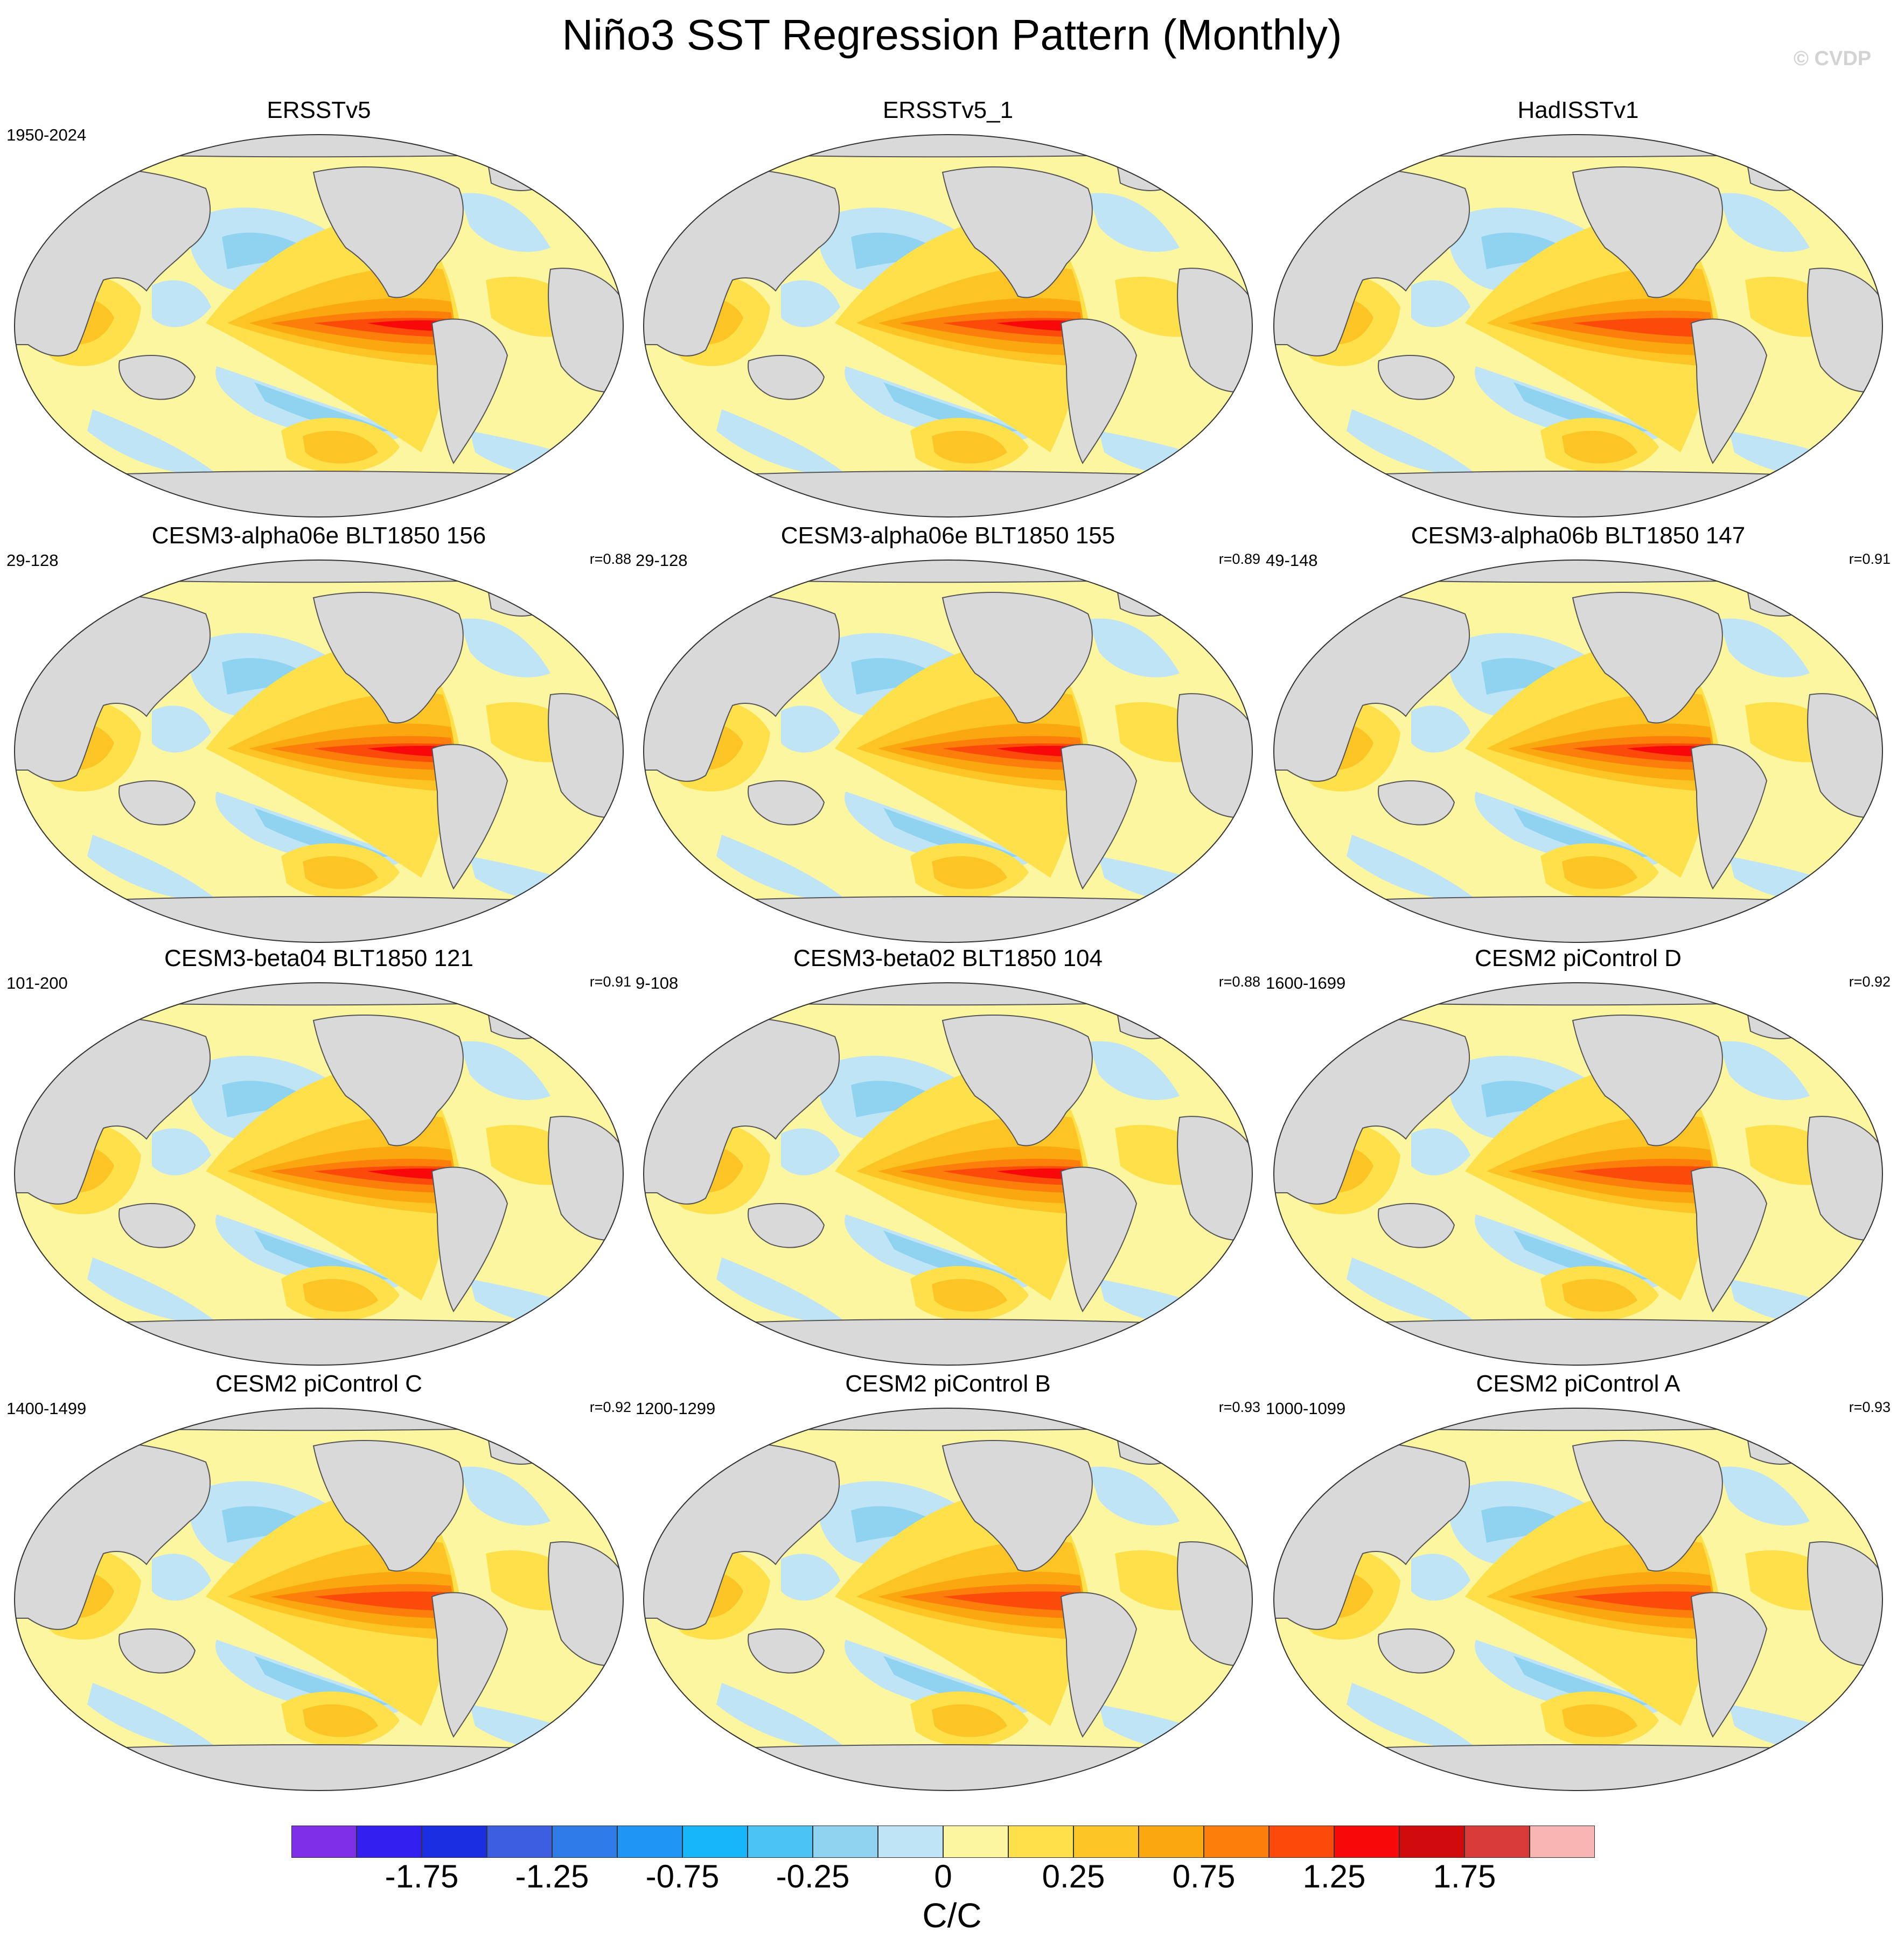 The width and height of the screenshot is (1904, 1944). Describe the element at coordinates (1204, 1876) in the screenshot. I see `colorbar-tick-label: 0.75` at that location.